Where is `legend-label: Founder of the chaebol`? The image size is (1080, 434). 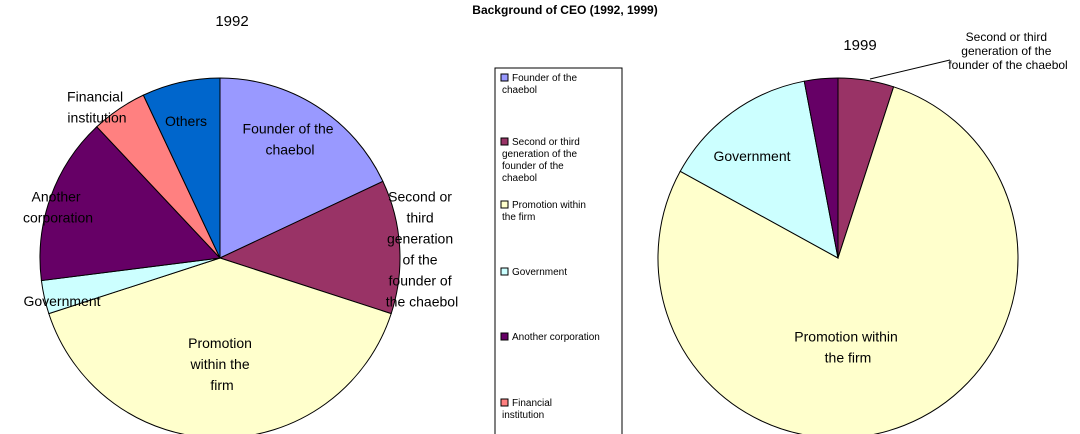 legend-label: Founder of the chaebol is located at coordinates (541, 84).